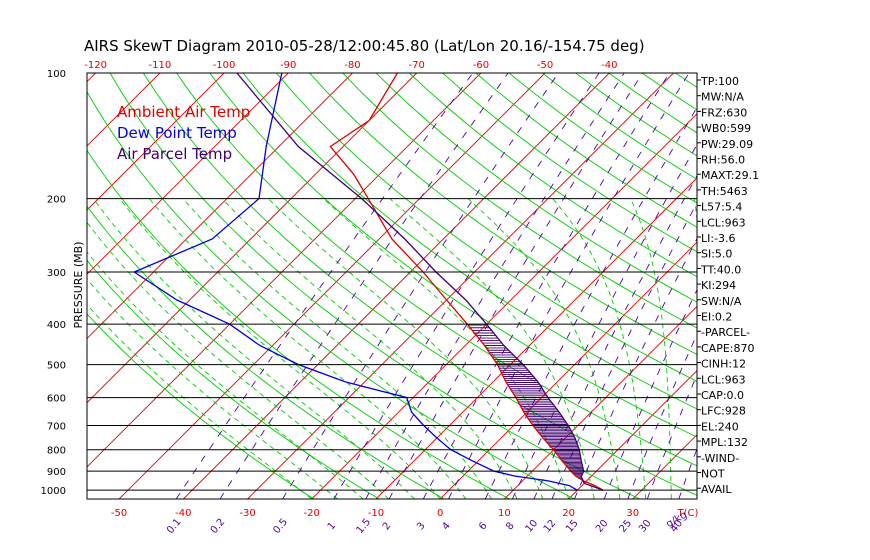  I want to click on index-value: MPL:132, so click(724, 442).